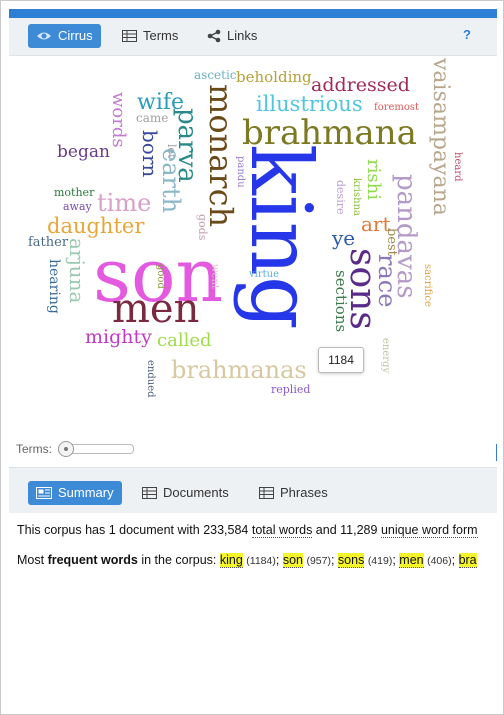 The height and width of the screenshot is (715, 504). Describe the element at coordinates (439, 561) in the screenshot. I see `term-count: (406)` at that location.